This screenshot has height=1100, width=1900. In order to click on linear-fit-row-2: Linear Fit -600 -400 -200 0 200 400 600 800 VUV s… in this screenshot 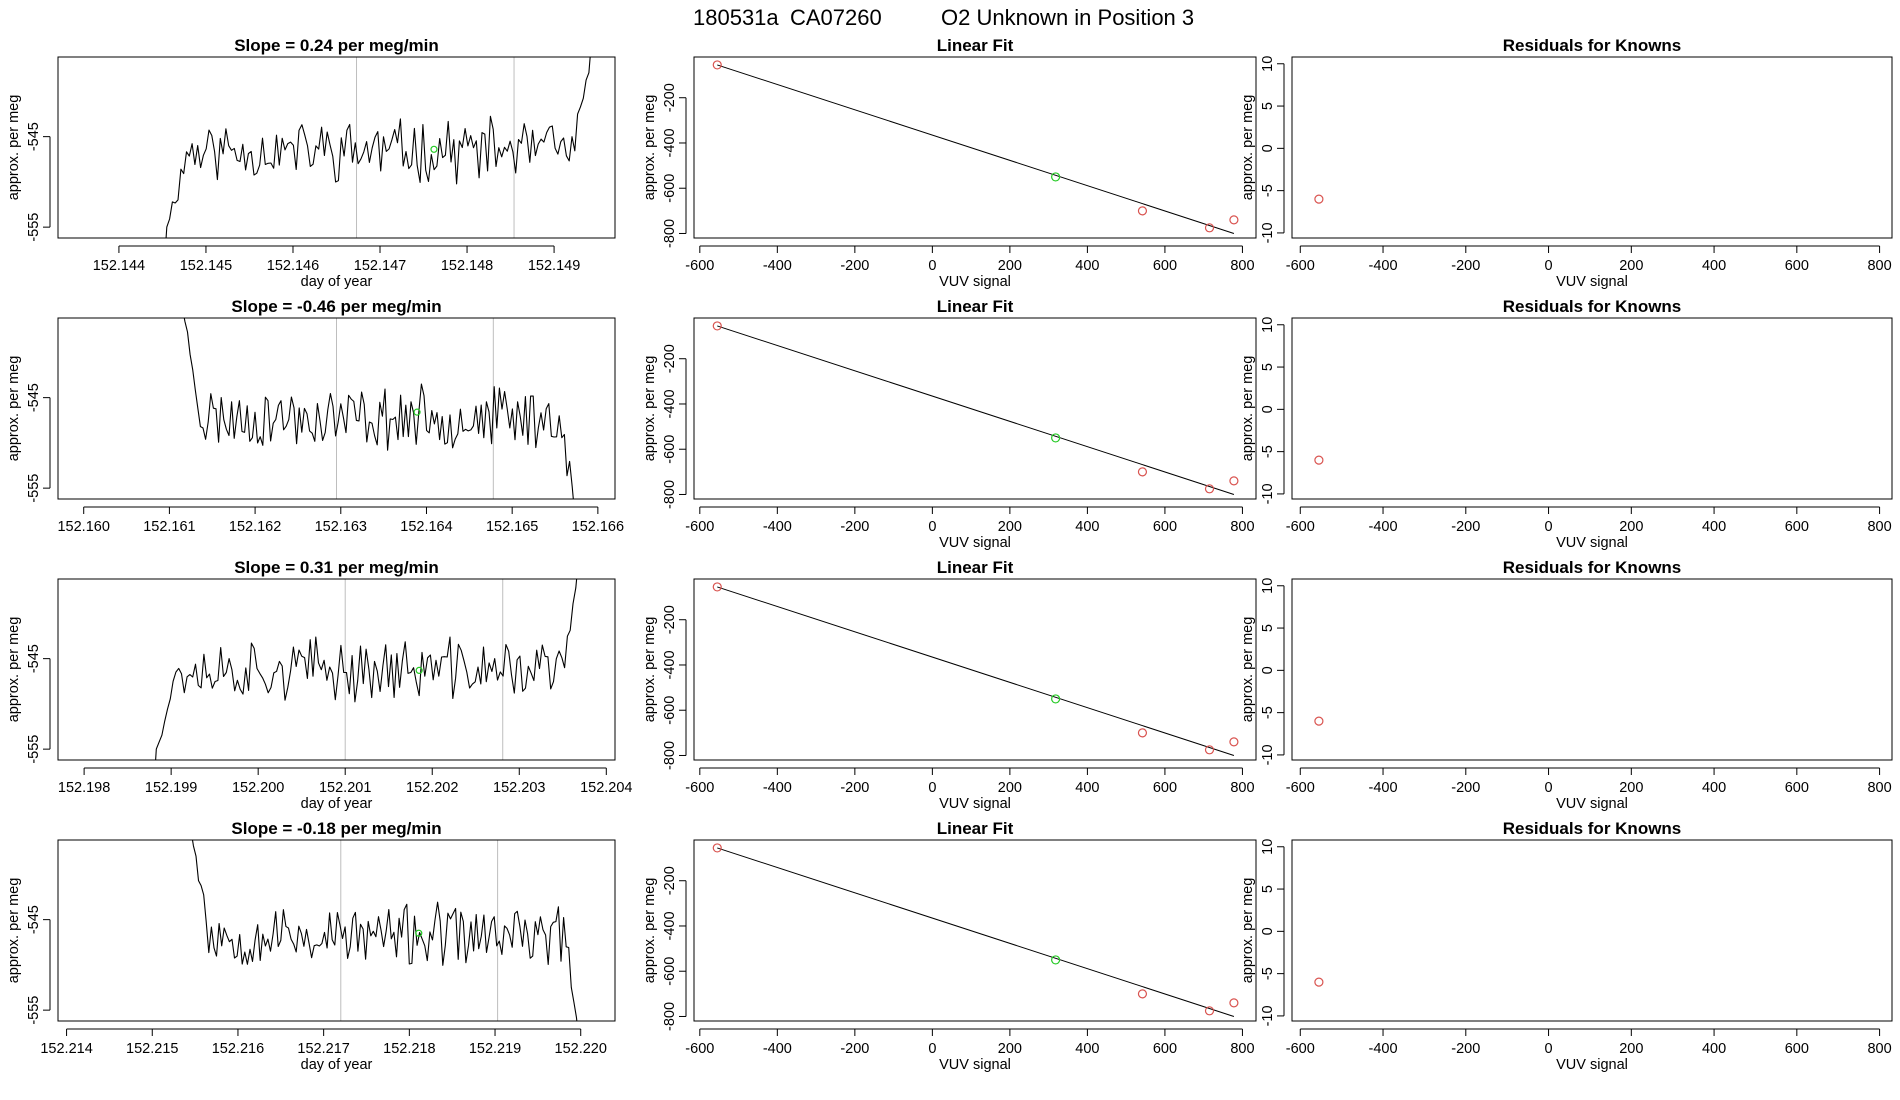, I will do `click(949, 424)`.